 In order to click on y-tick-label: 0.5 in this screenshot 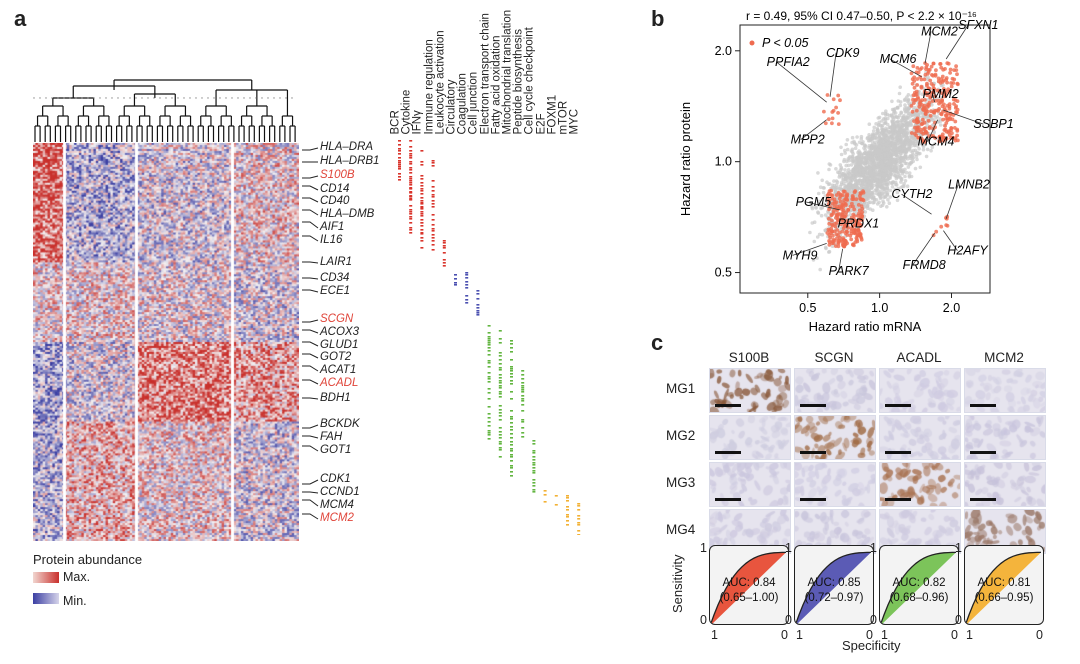, I will do `click(723, 273)`.